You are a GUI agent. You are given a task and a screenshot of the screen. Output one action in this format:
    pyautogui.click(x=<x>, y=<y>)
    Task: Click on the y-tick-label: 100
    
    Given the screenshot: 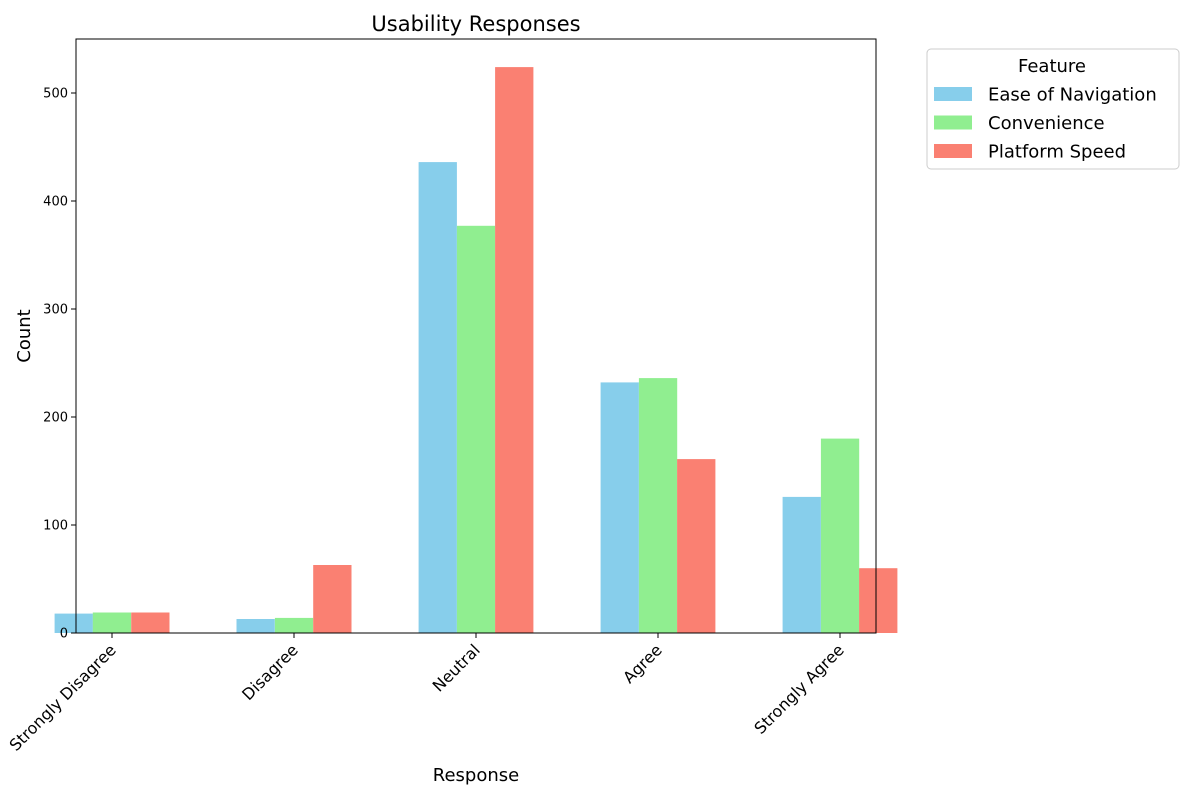 What is the action you would take?
    pyautogui.click(x=55, y=526)
    